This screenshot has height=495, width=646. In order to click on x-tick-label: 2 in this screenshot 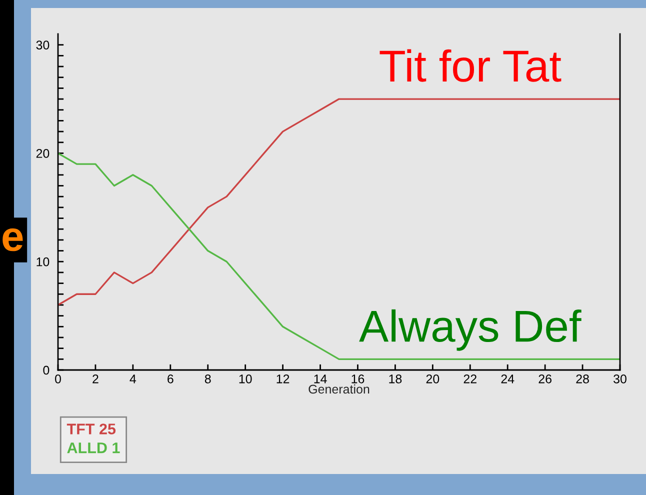, I will do `click(95, 379)`.